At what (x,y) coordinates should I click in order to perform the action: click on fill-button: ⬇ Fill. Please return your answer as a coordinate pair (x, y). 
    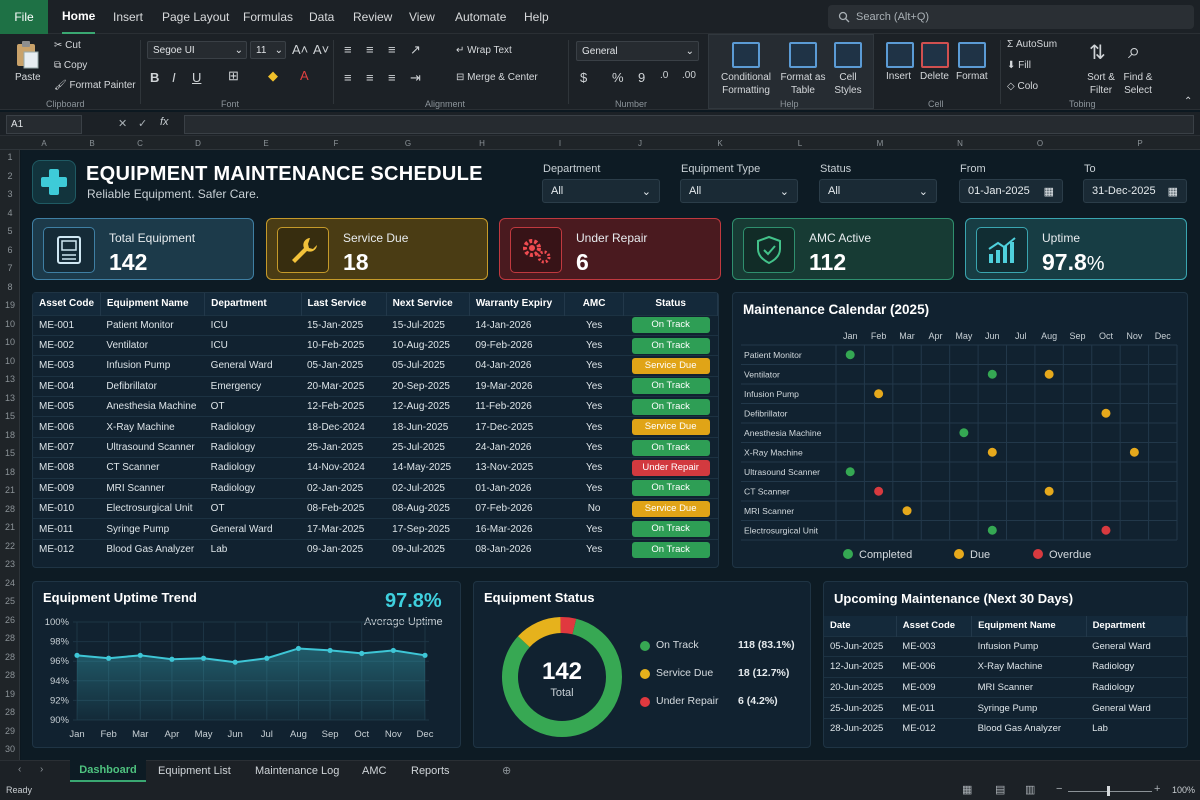
    Looking at the image, I should click on (1019, 65).